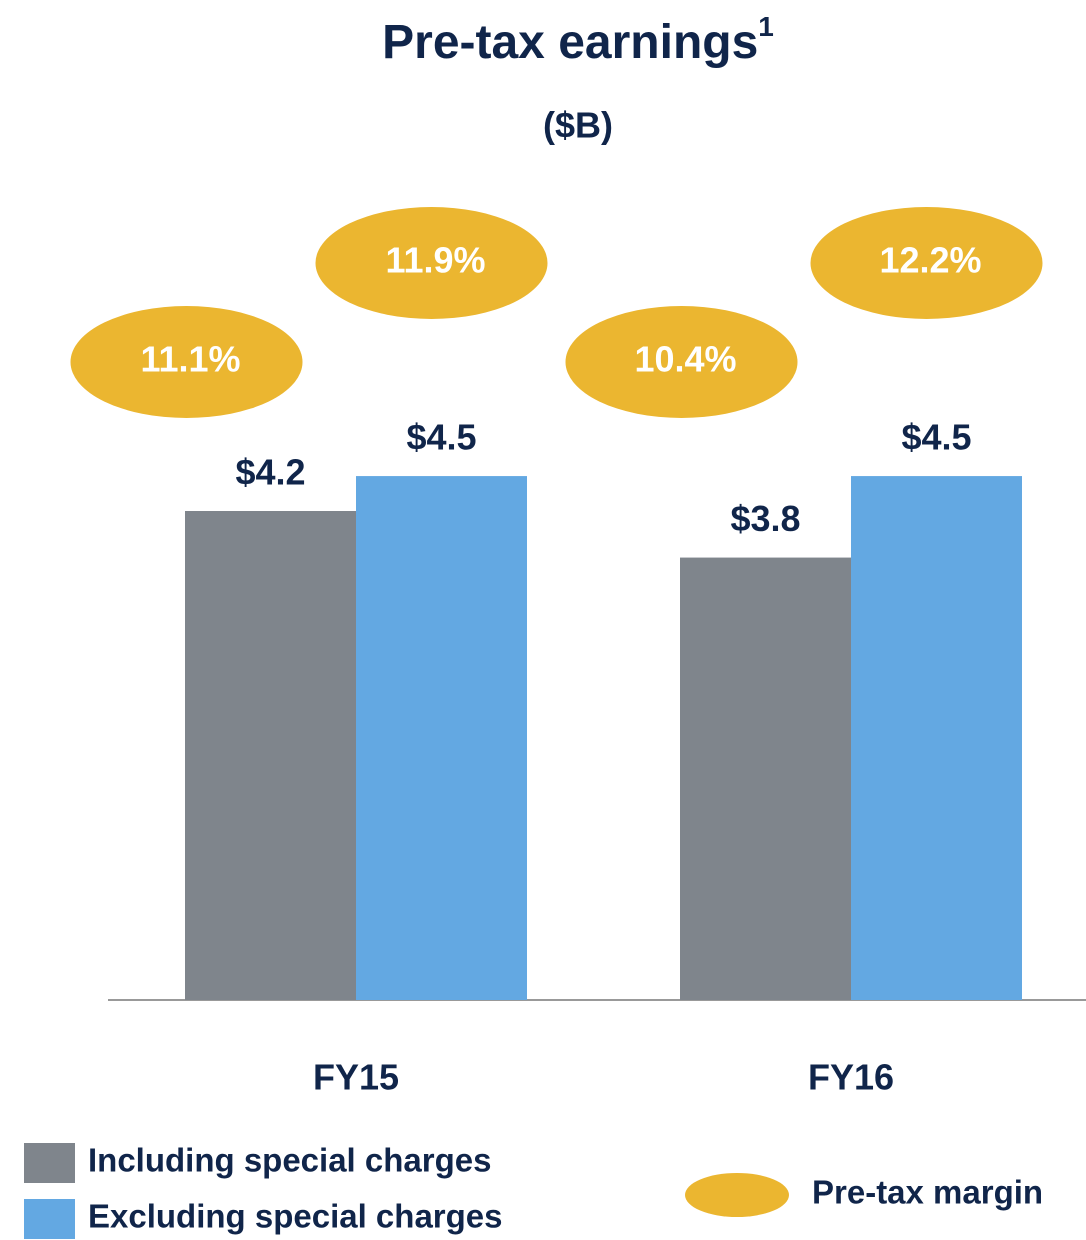 This screenshot has height=1240, width=1086. Describe the element at coordinates (851, 1077) in the screenshot. I see `x-tick-label: FY16` at that location.